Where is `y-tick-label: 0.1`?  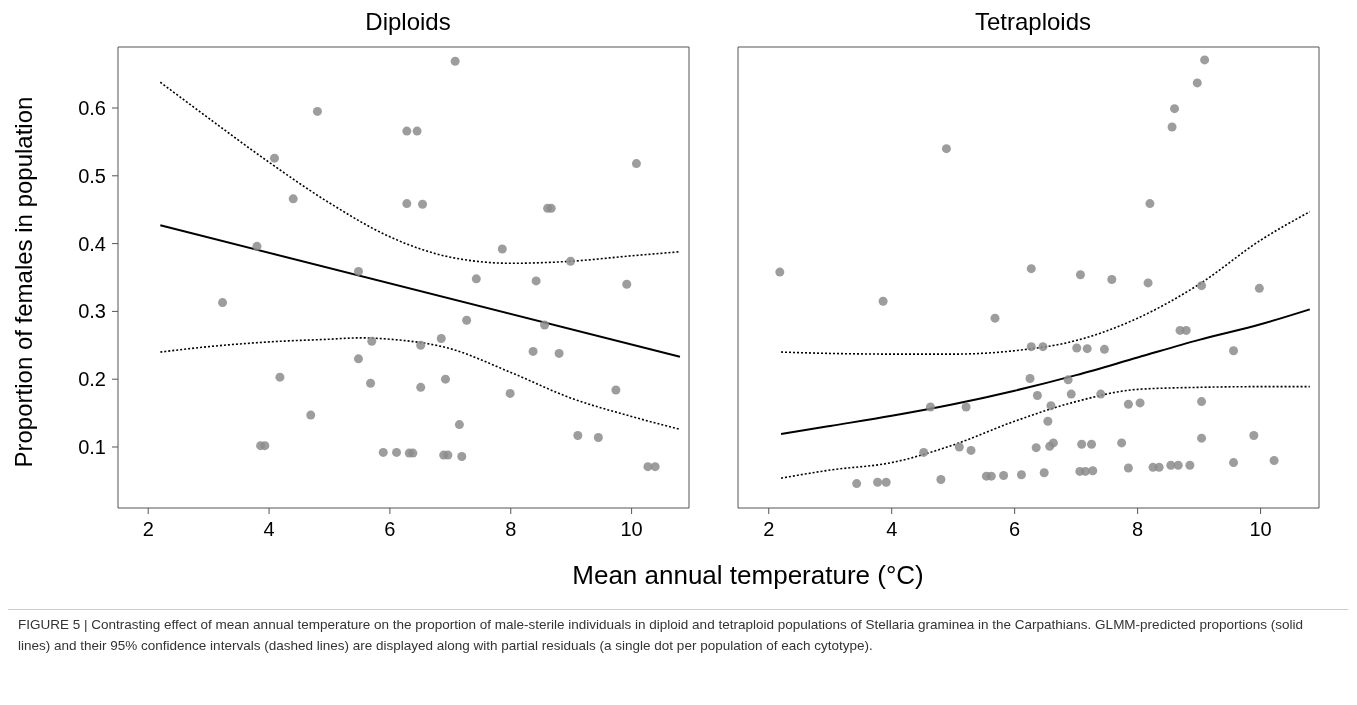 y-tick-label: 0.1 is located at coordinates (92, 447).